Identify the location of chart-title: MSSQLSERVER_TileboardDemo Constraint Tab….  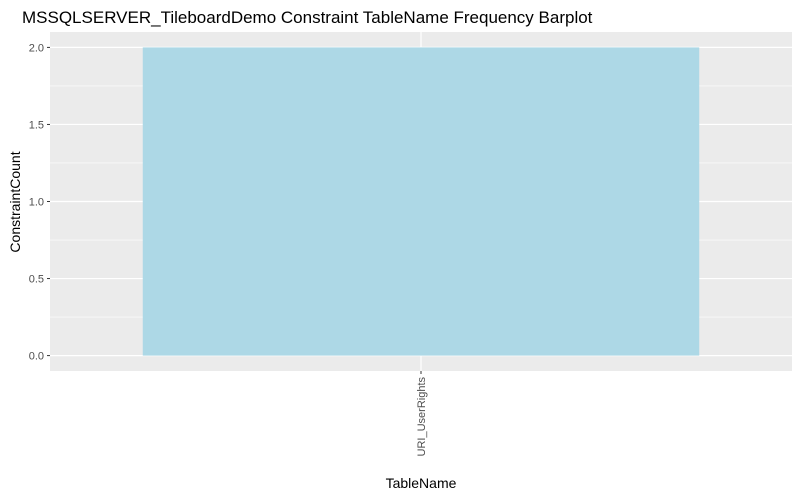
(307, 17).